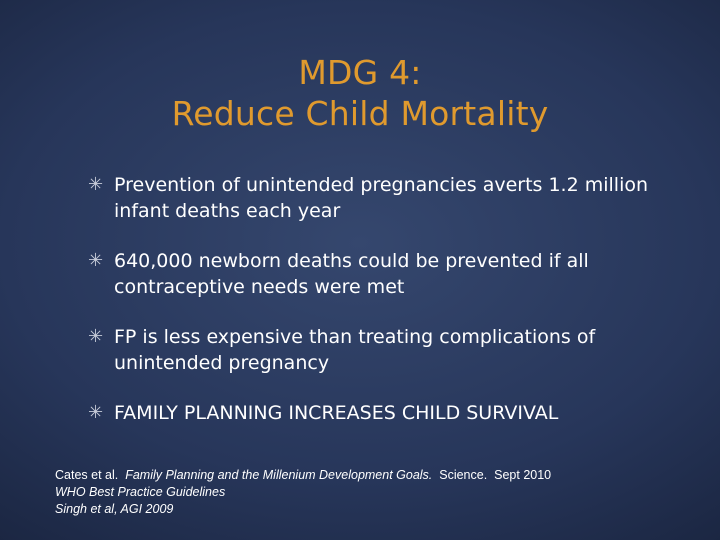 This screenshot has width=720, height=540. Describe the element at coordinates (87, 475) in the screenshot. I see `reference-author: Cates et al.` at that location.